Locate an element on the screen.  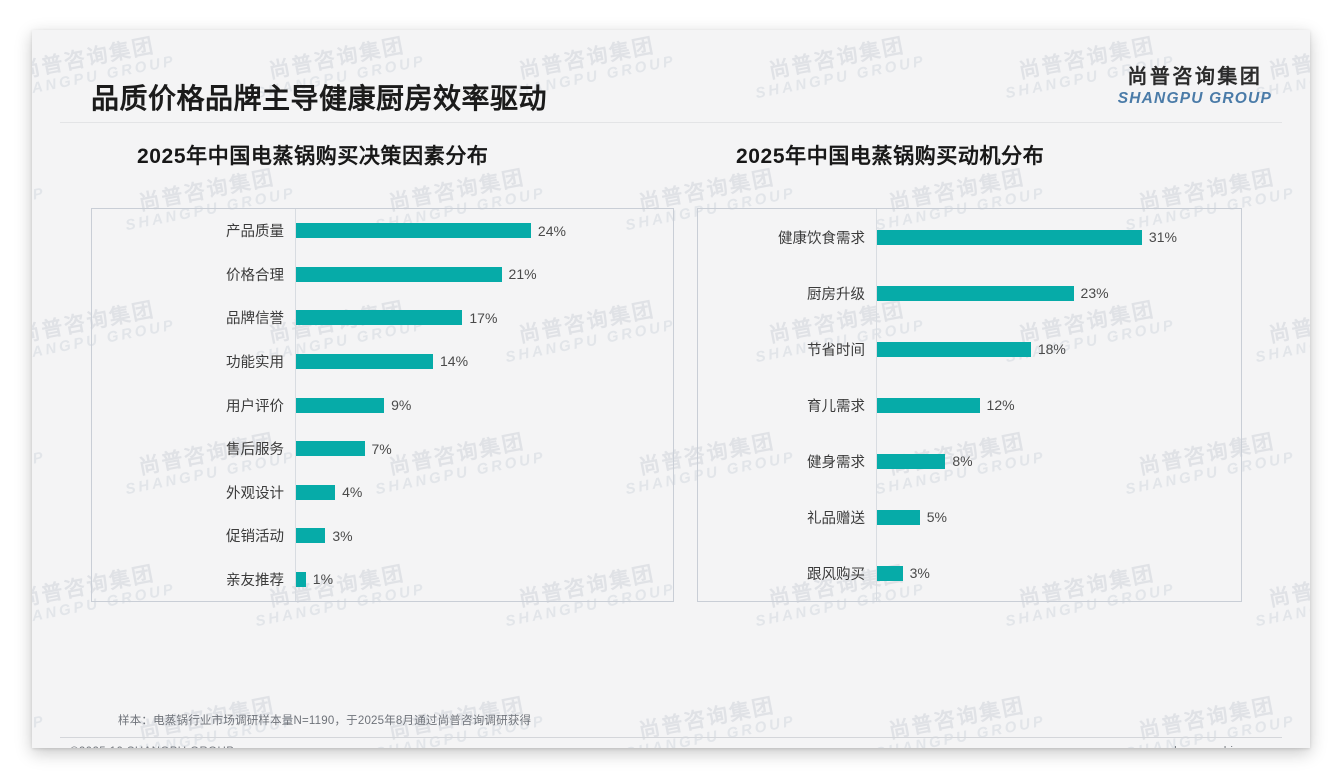
bar-category-label: 节省时间 is located at coordinates (836, 350).